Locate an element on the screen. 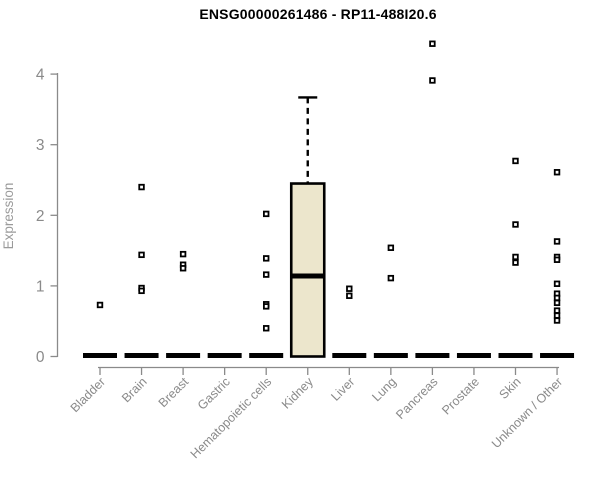  category-label: Unknown / Other is located at coordinates (527, 413).